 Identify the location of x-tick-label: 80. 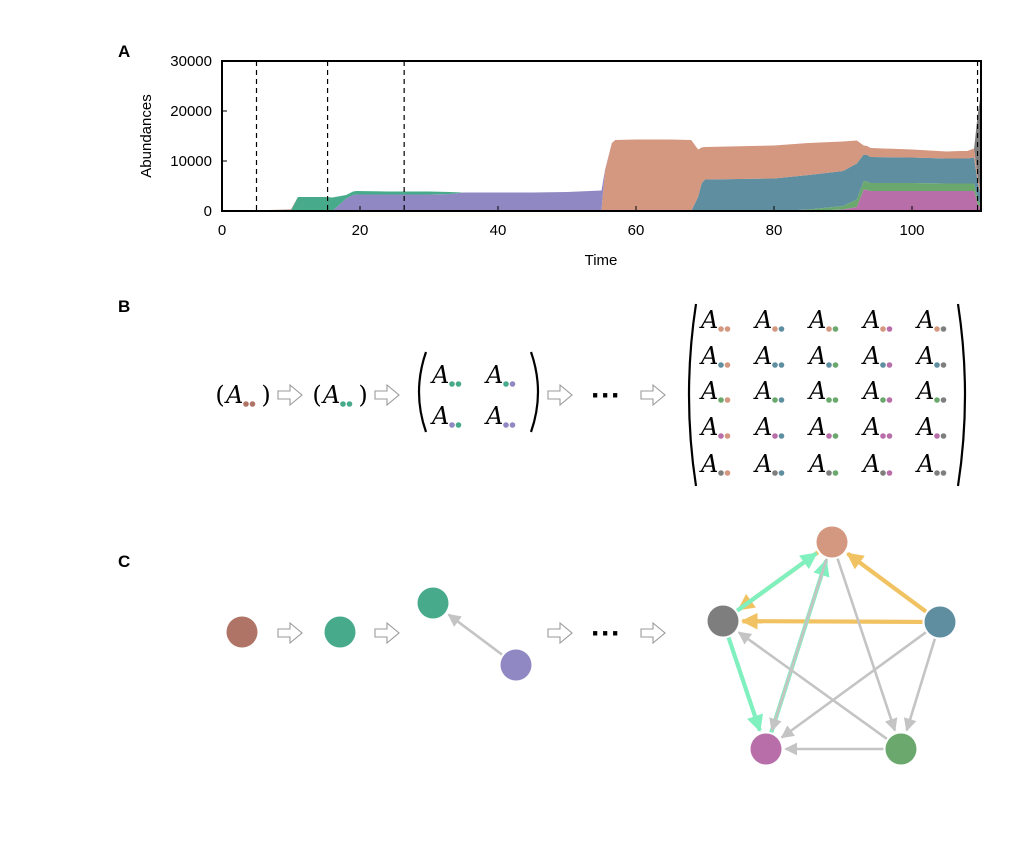
(774, 230).